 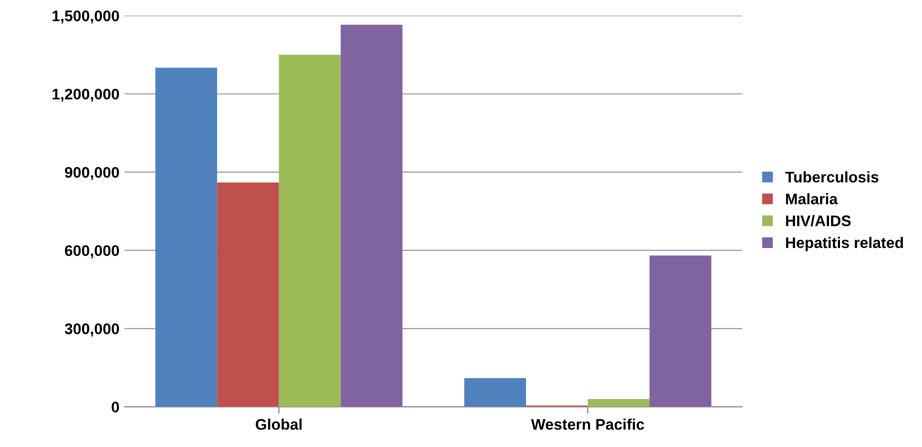 What do you see at coordinates (85, 95) in the screenshot?
I see `y-tick-label: 1,200,000` at bounding box center [85, 95].